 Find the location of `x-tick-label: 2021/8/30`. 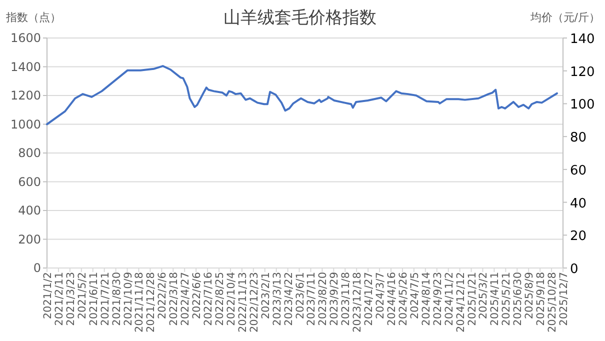

x-tick-label: 2021/8/30 is located at coordinates (116, 299).